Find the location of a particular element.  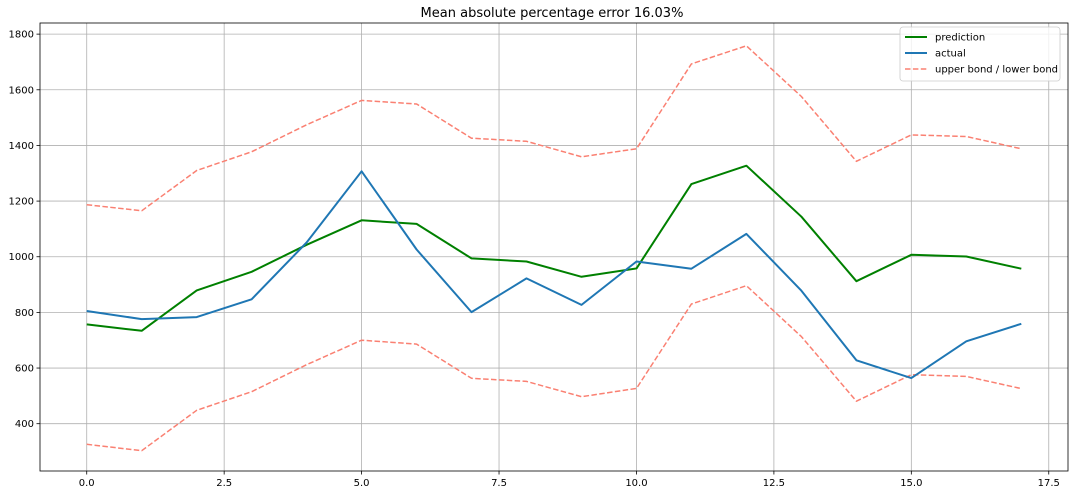

x-tick-label: 5.0 is located at coordinates (362, 483).